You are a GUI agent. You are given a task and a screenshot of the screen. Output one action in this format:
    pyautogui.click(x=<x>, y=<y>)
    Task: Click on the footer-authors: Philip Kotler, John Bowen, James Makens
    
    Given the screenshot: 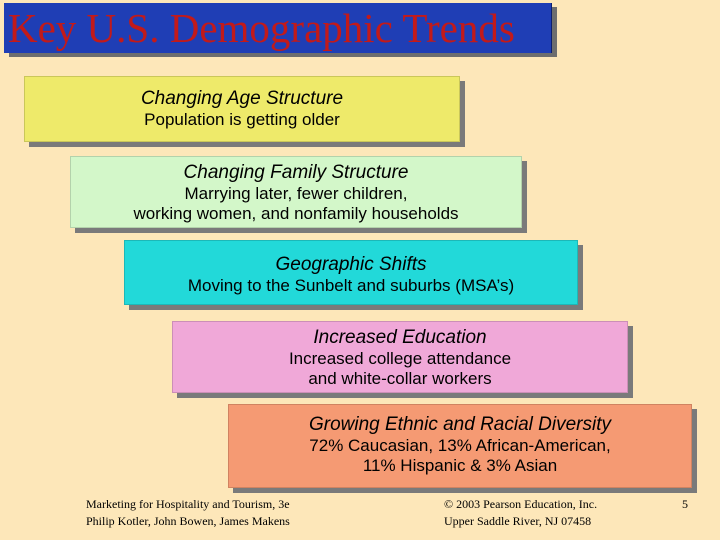 What is the action you would take?
    pyautogui.click(x=188, y=521)
    